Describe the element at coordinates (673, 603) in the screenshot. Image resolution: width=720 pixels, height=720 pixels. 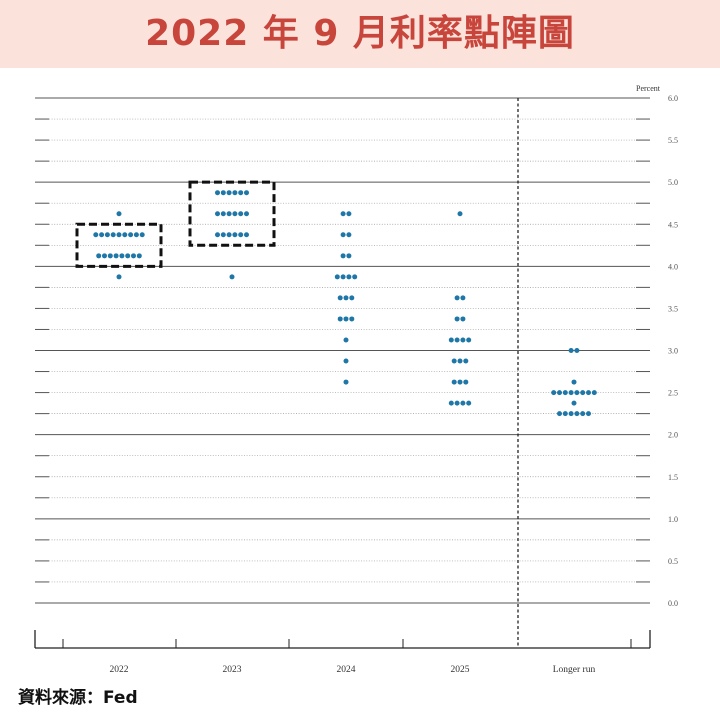
I see `y-tick-label: 0.0` at that location.